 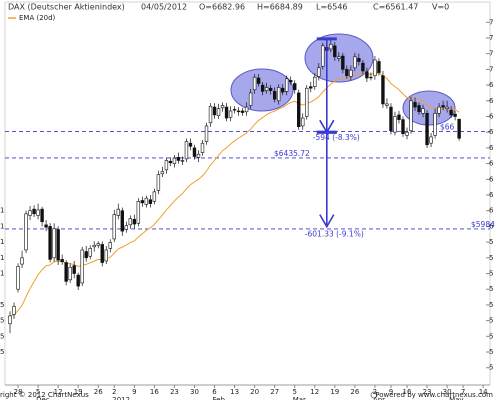 I want to click on header-low: L=6546, so click(x=332, y=7).